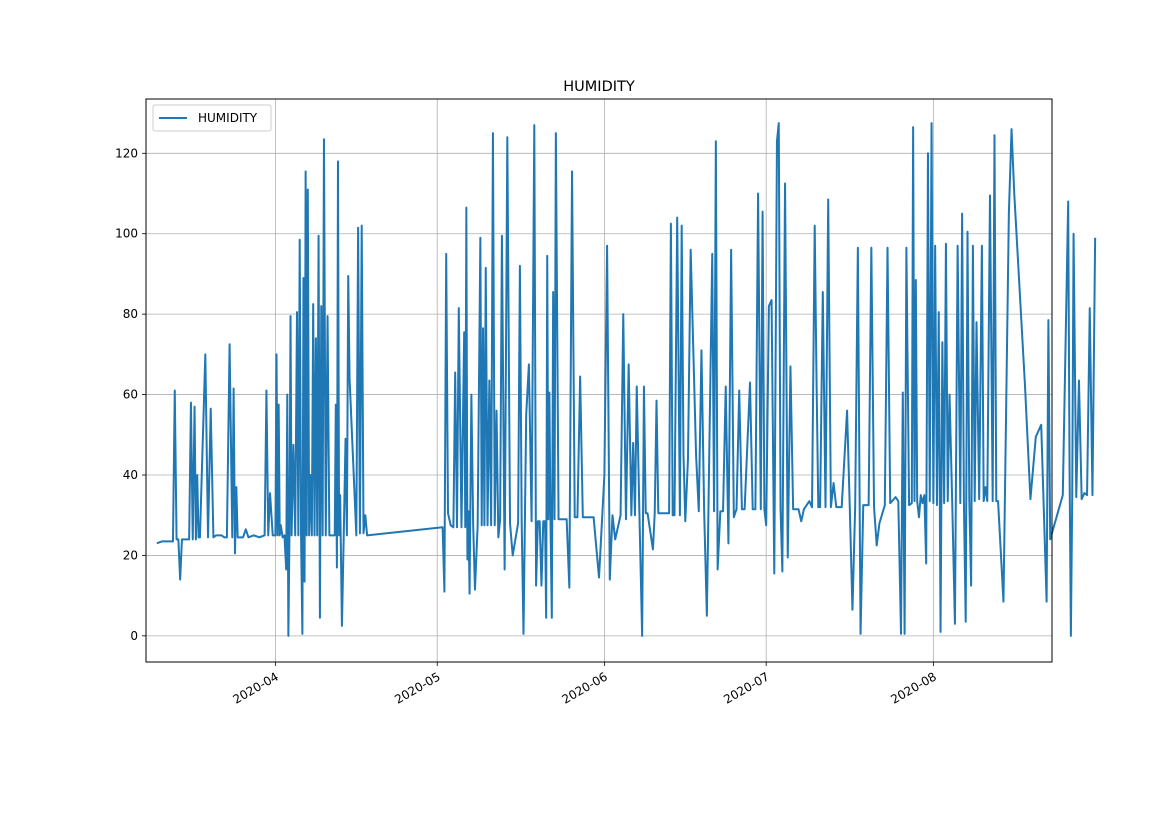 The width and height of the screenshot is (1169, 831). I want to click on y-tick-label: 60, so click(130, 395).